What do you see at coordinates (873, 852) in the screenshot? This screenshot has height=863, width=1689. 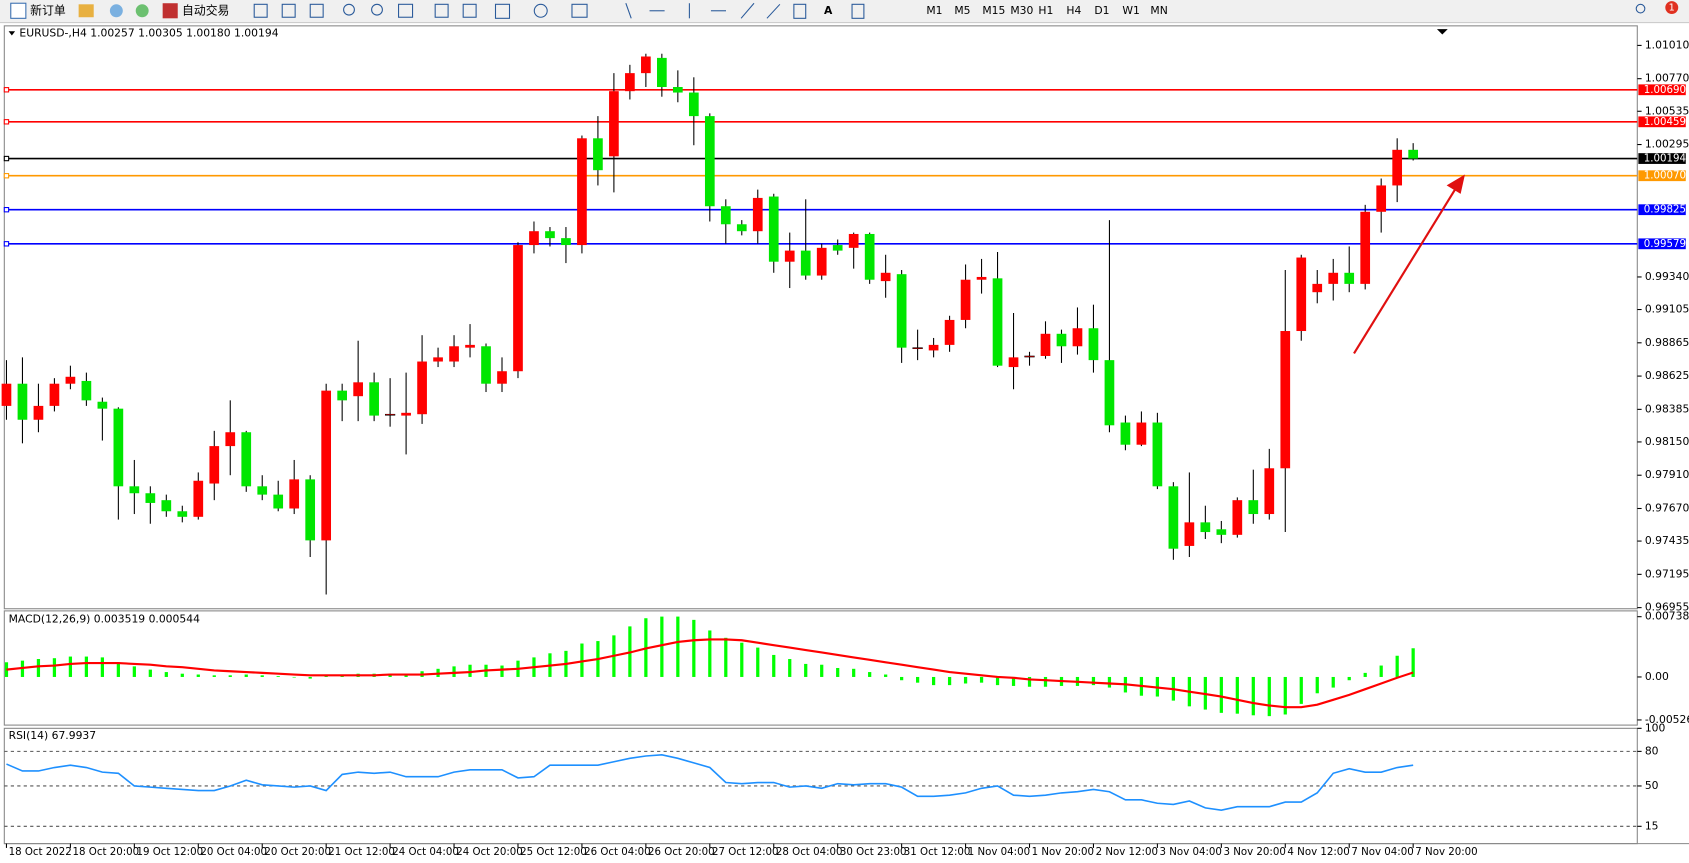 I see `x-tick-label: 30 Oct 23:00` at bounding box center [873, 852].